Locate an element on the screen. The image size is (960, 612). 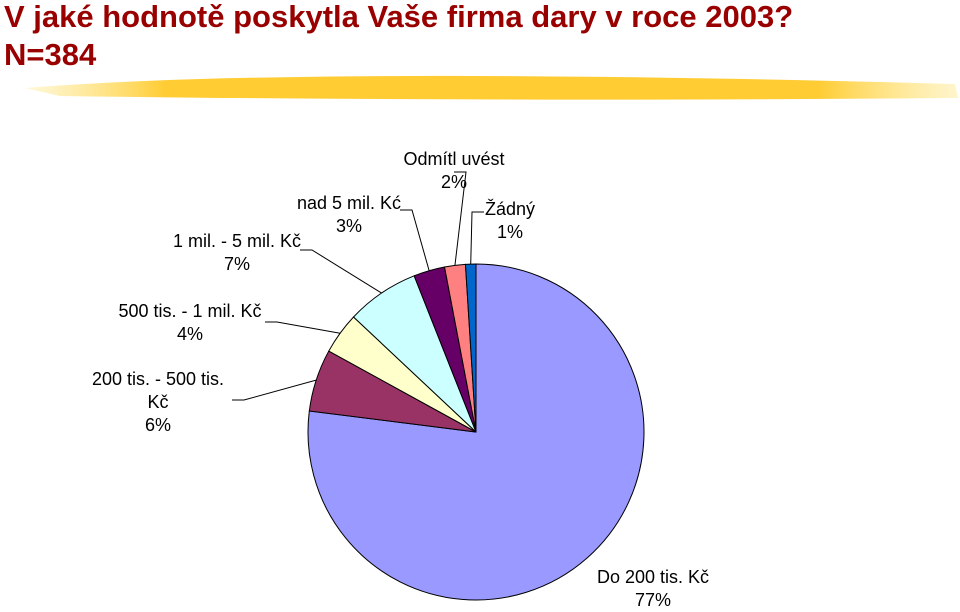
slice-label: Do 200 tis. Kč 77% is located at coordinates (653, 589).